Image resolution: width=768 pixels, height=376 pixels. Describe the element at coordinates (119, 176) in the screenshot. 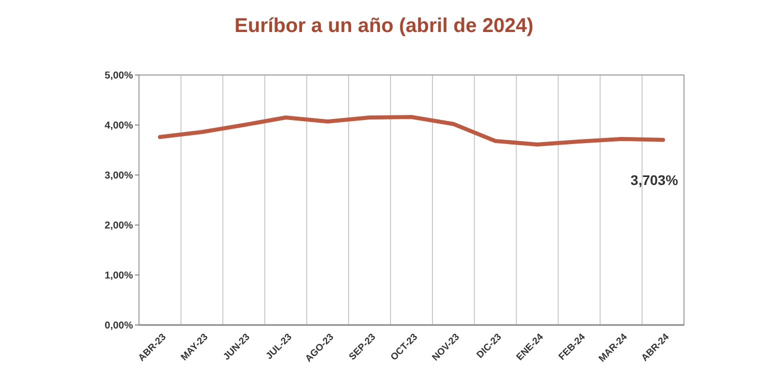

I see `y-tick-label: 3,00%` at that location.